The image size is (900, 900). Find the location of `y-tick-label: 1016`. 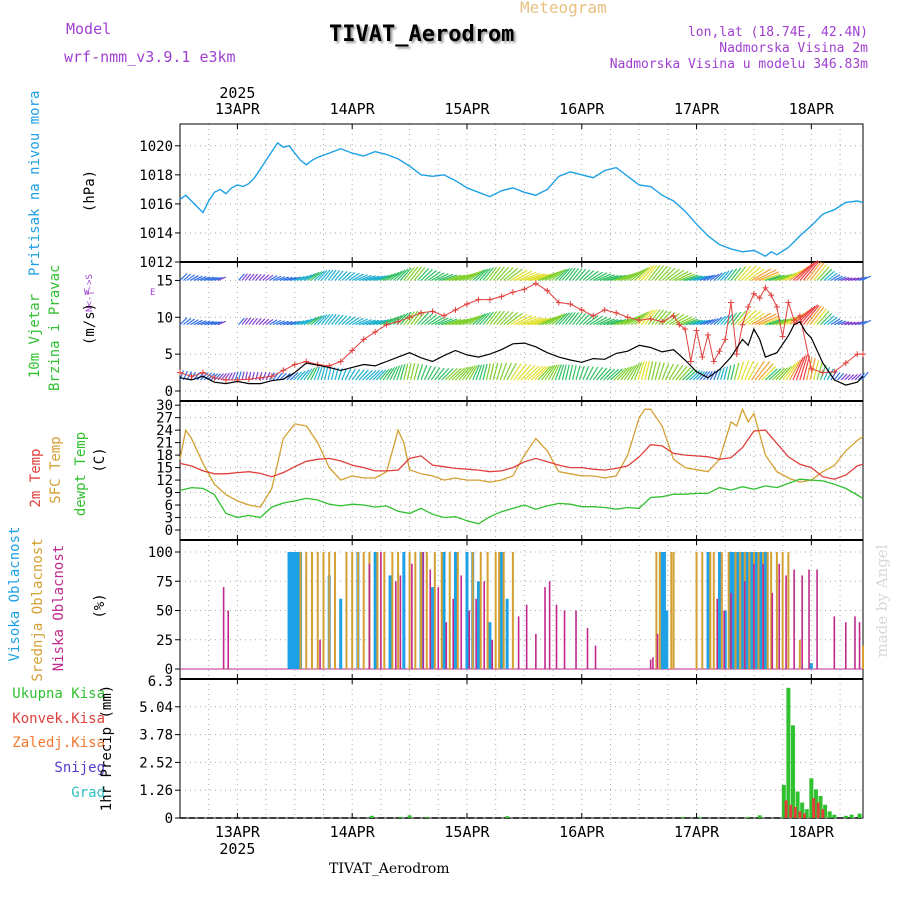

y-tick-label: 1016 is located at coordinates (156, 205).